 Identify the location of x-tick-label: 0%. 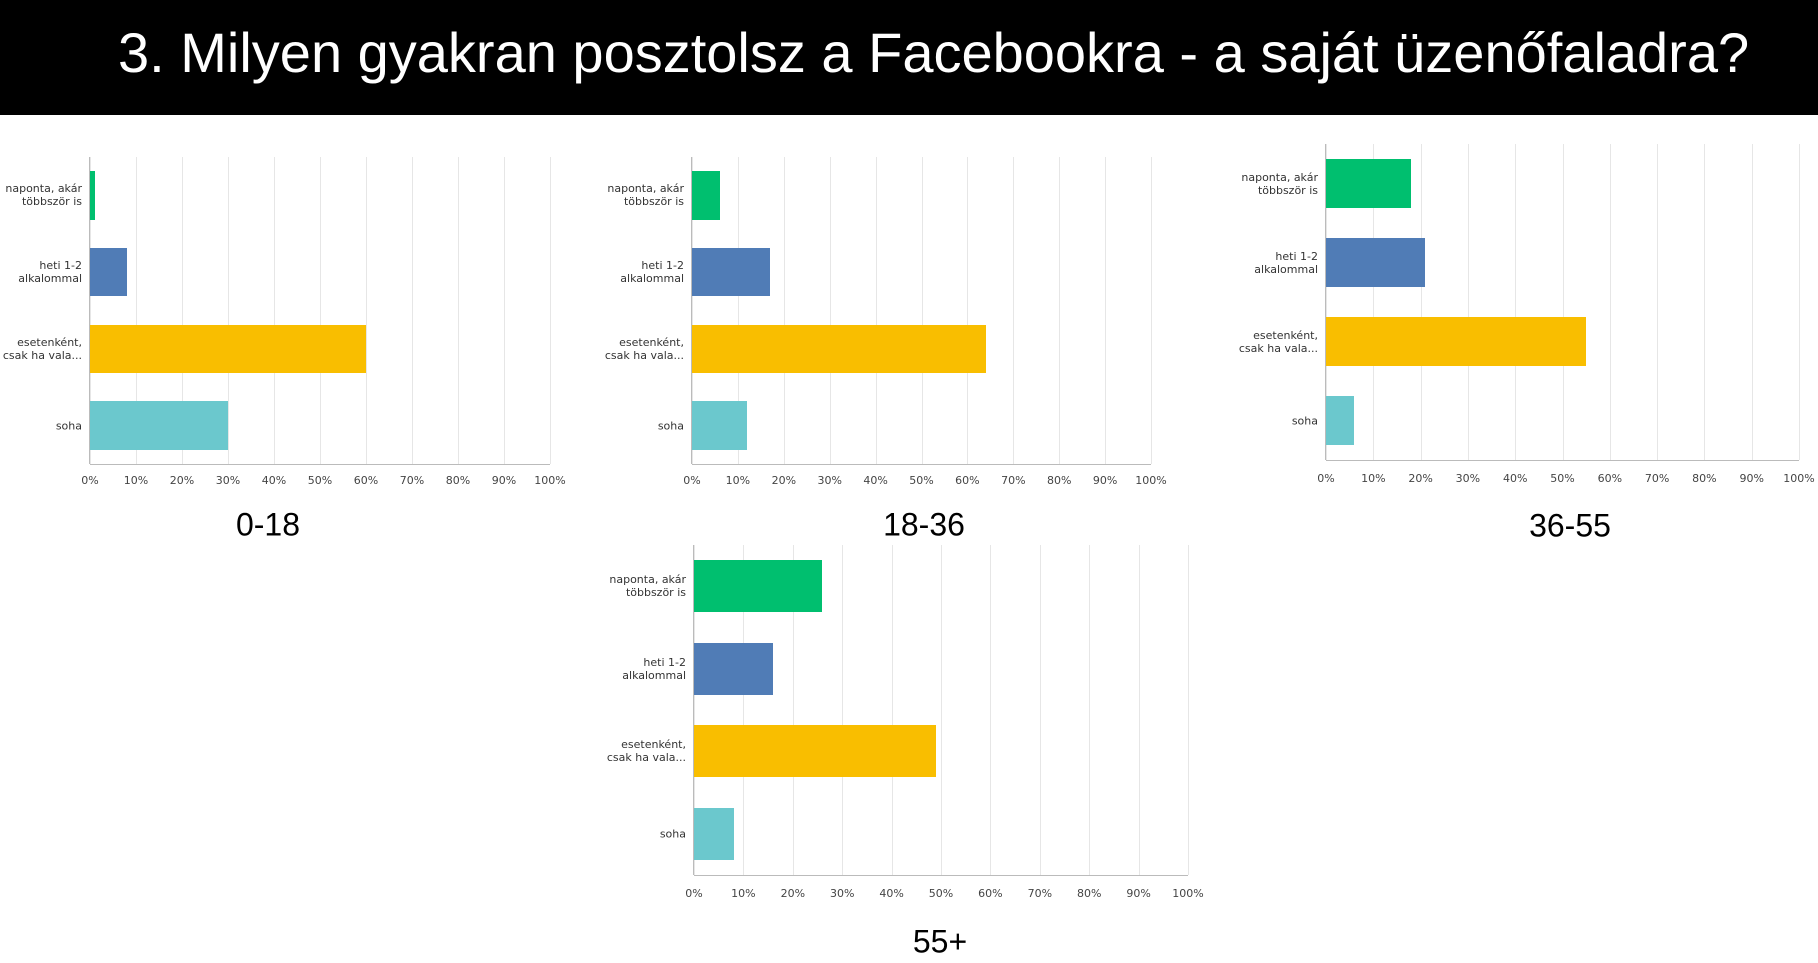
(692, 480).